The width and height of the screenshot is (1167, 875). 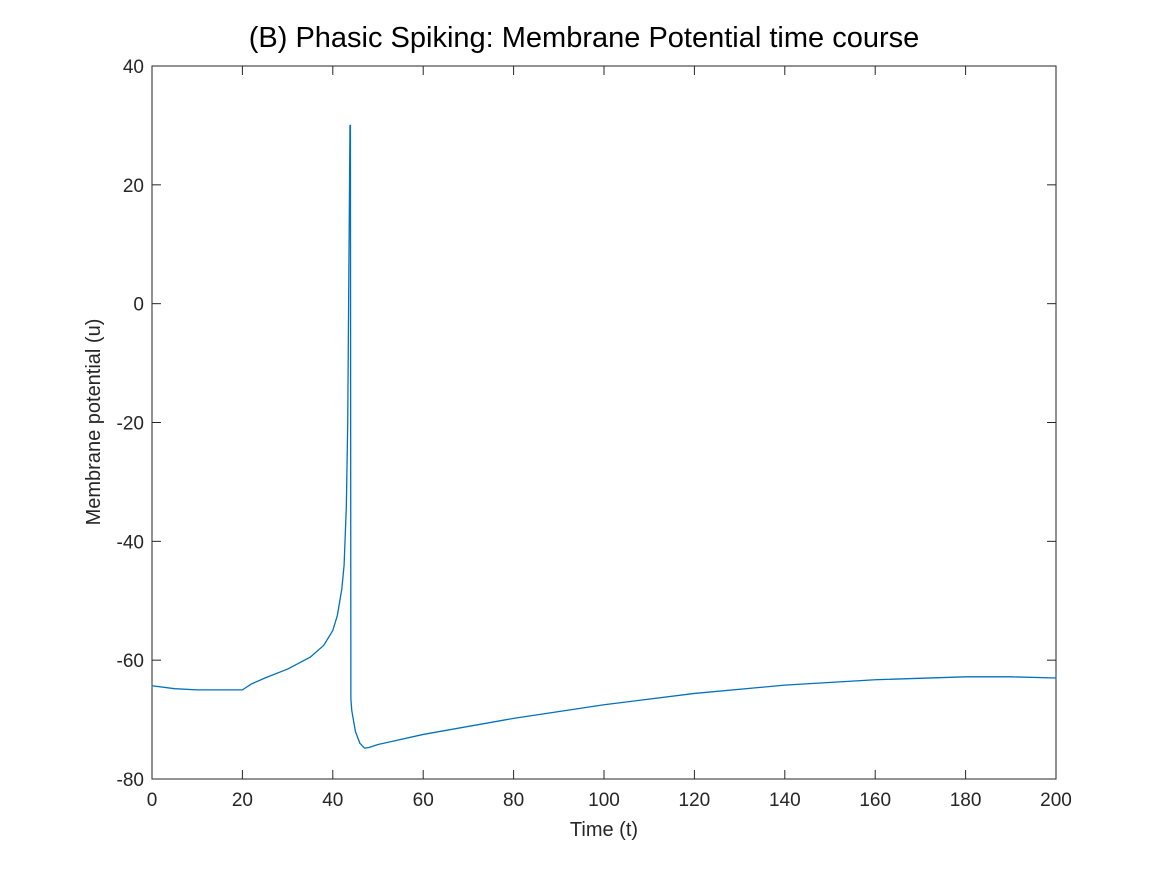 I want to click on y-tick-label: -80, so click(x=130, y=780).